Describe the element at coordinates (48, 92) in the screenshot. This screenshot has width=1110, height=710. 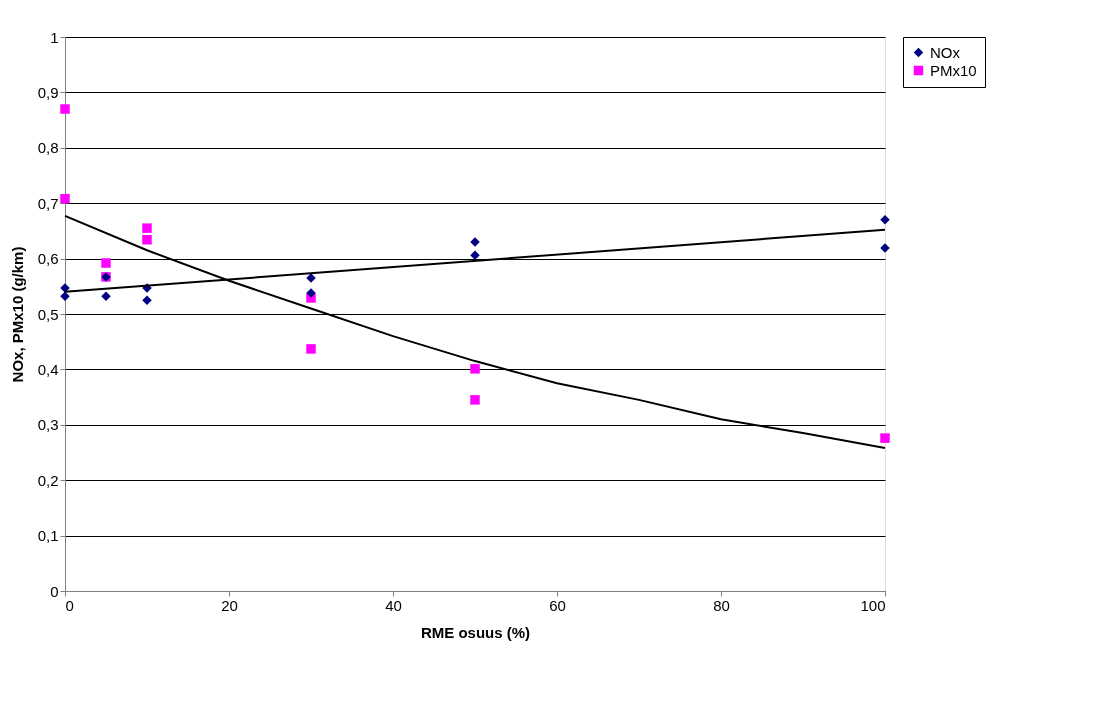
I see `y-tick-label: 0,9` at that location.